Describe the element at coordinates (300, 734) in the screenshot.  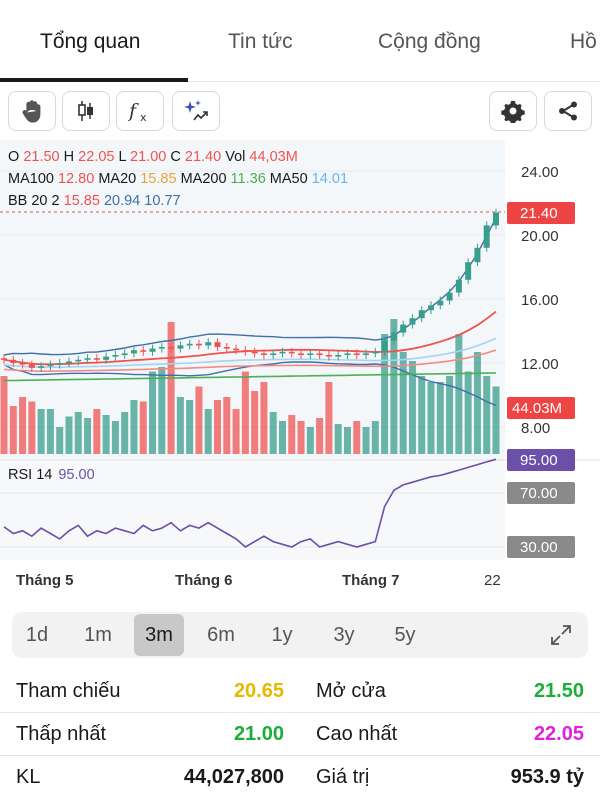
I see `stats-row: Thấp nhất 21.00 Cao nhất 22.05` at that location.